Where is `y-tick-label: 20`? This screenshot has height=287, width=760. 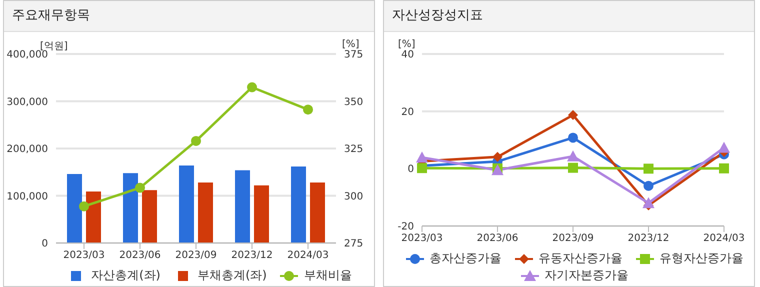 y-tick-label: 20 is located at coordinates (407, 112).